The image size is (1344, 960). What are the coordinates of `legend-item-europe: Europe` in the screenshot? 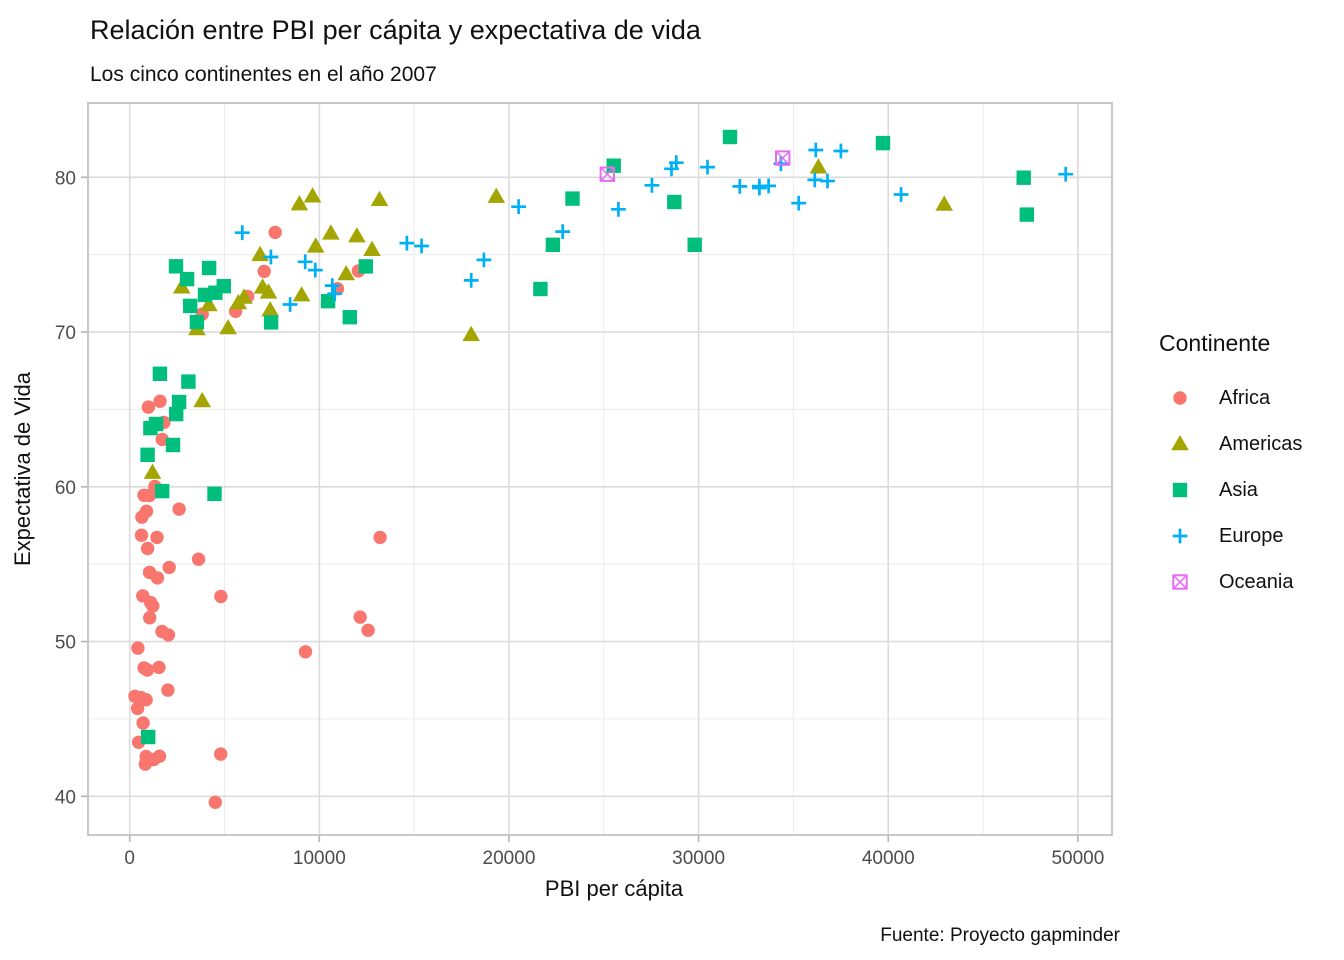 It's located at (1243, 536).